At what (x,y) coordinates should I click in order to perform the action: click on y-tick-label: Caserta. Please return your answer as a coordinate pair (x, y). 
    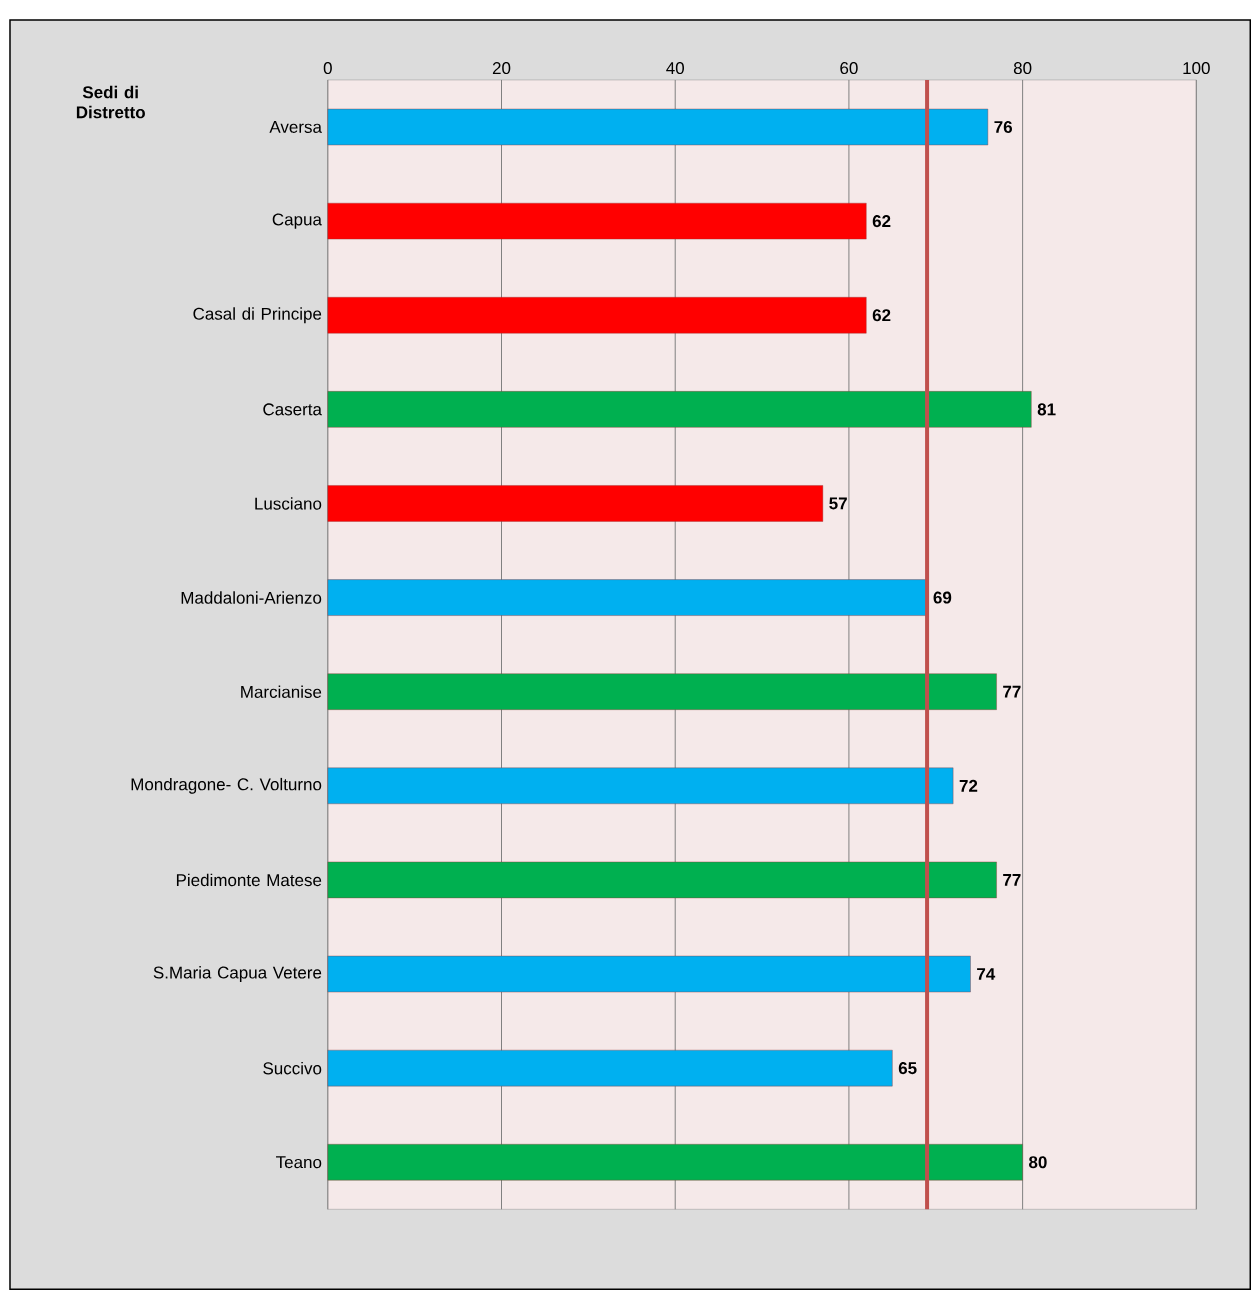
    Looking at the image, I should click on (292, 409).